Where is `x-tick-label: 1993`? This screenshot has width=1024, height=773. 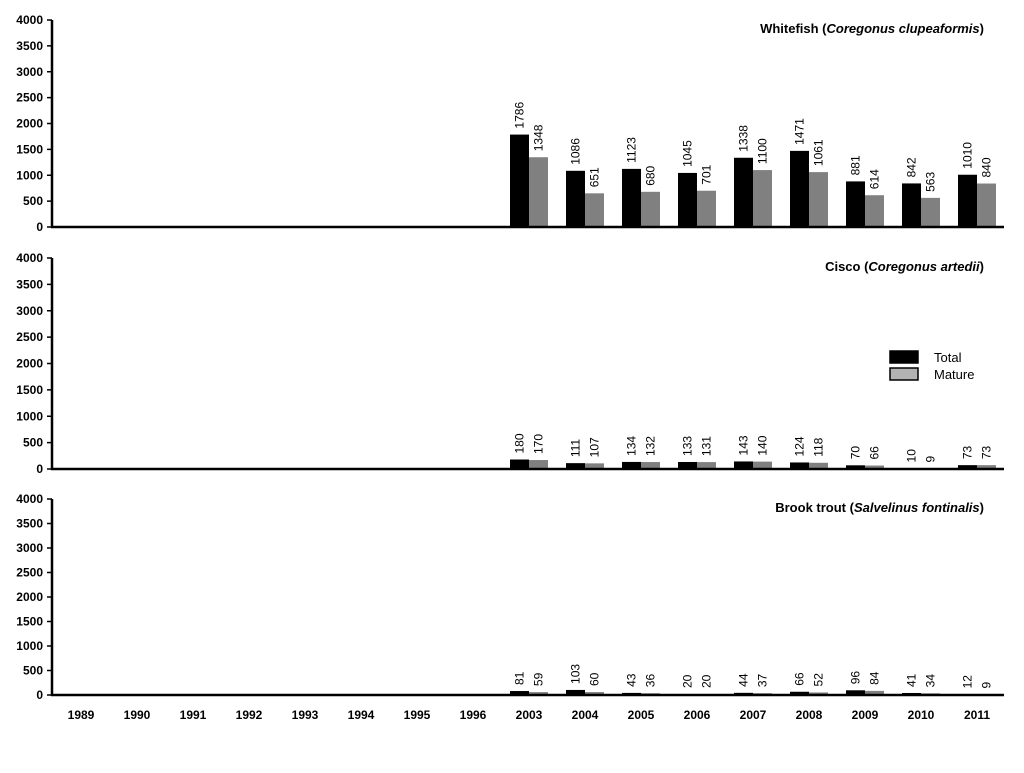
x-tick-label: 1993 is located at coordinates (305, 715).